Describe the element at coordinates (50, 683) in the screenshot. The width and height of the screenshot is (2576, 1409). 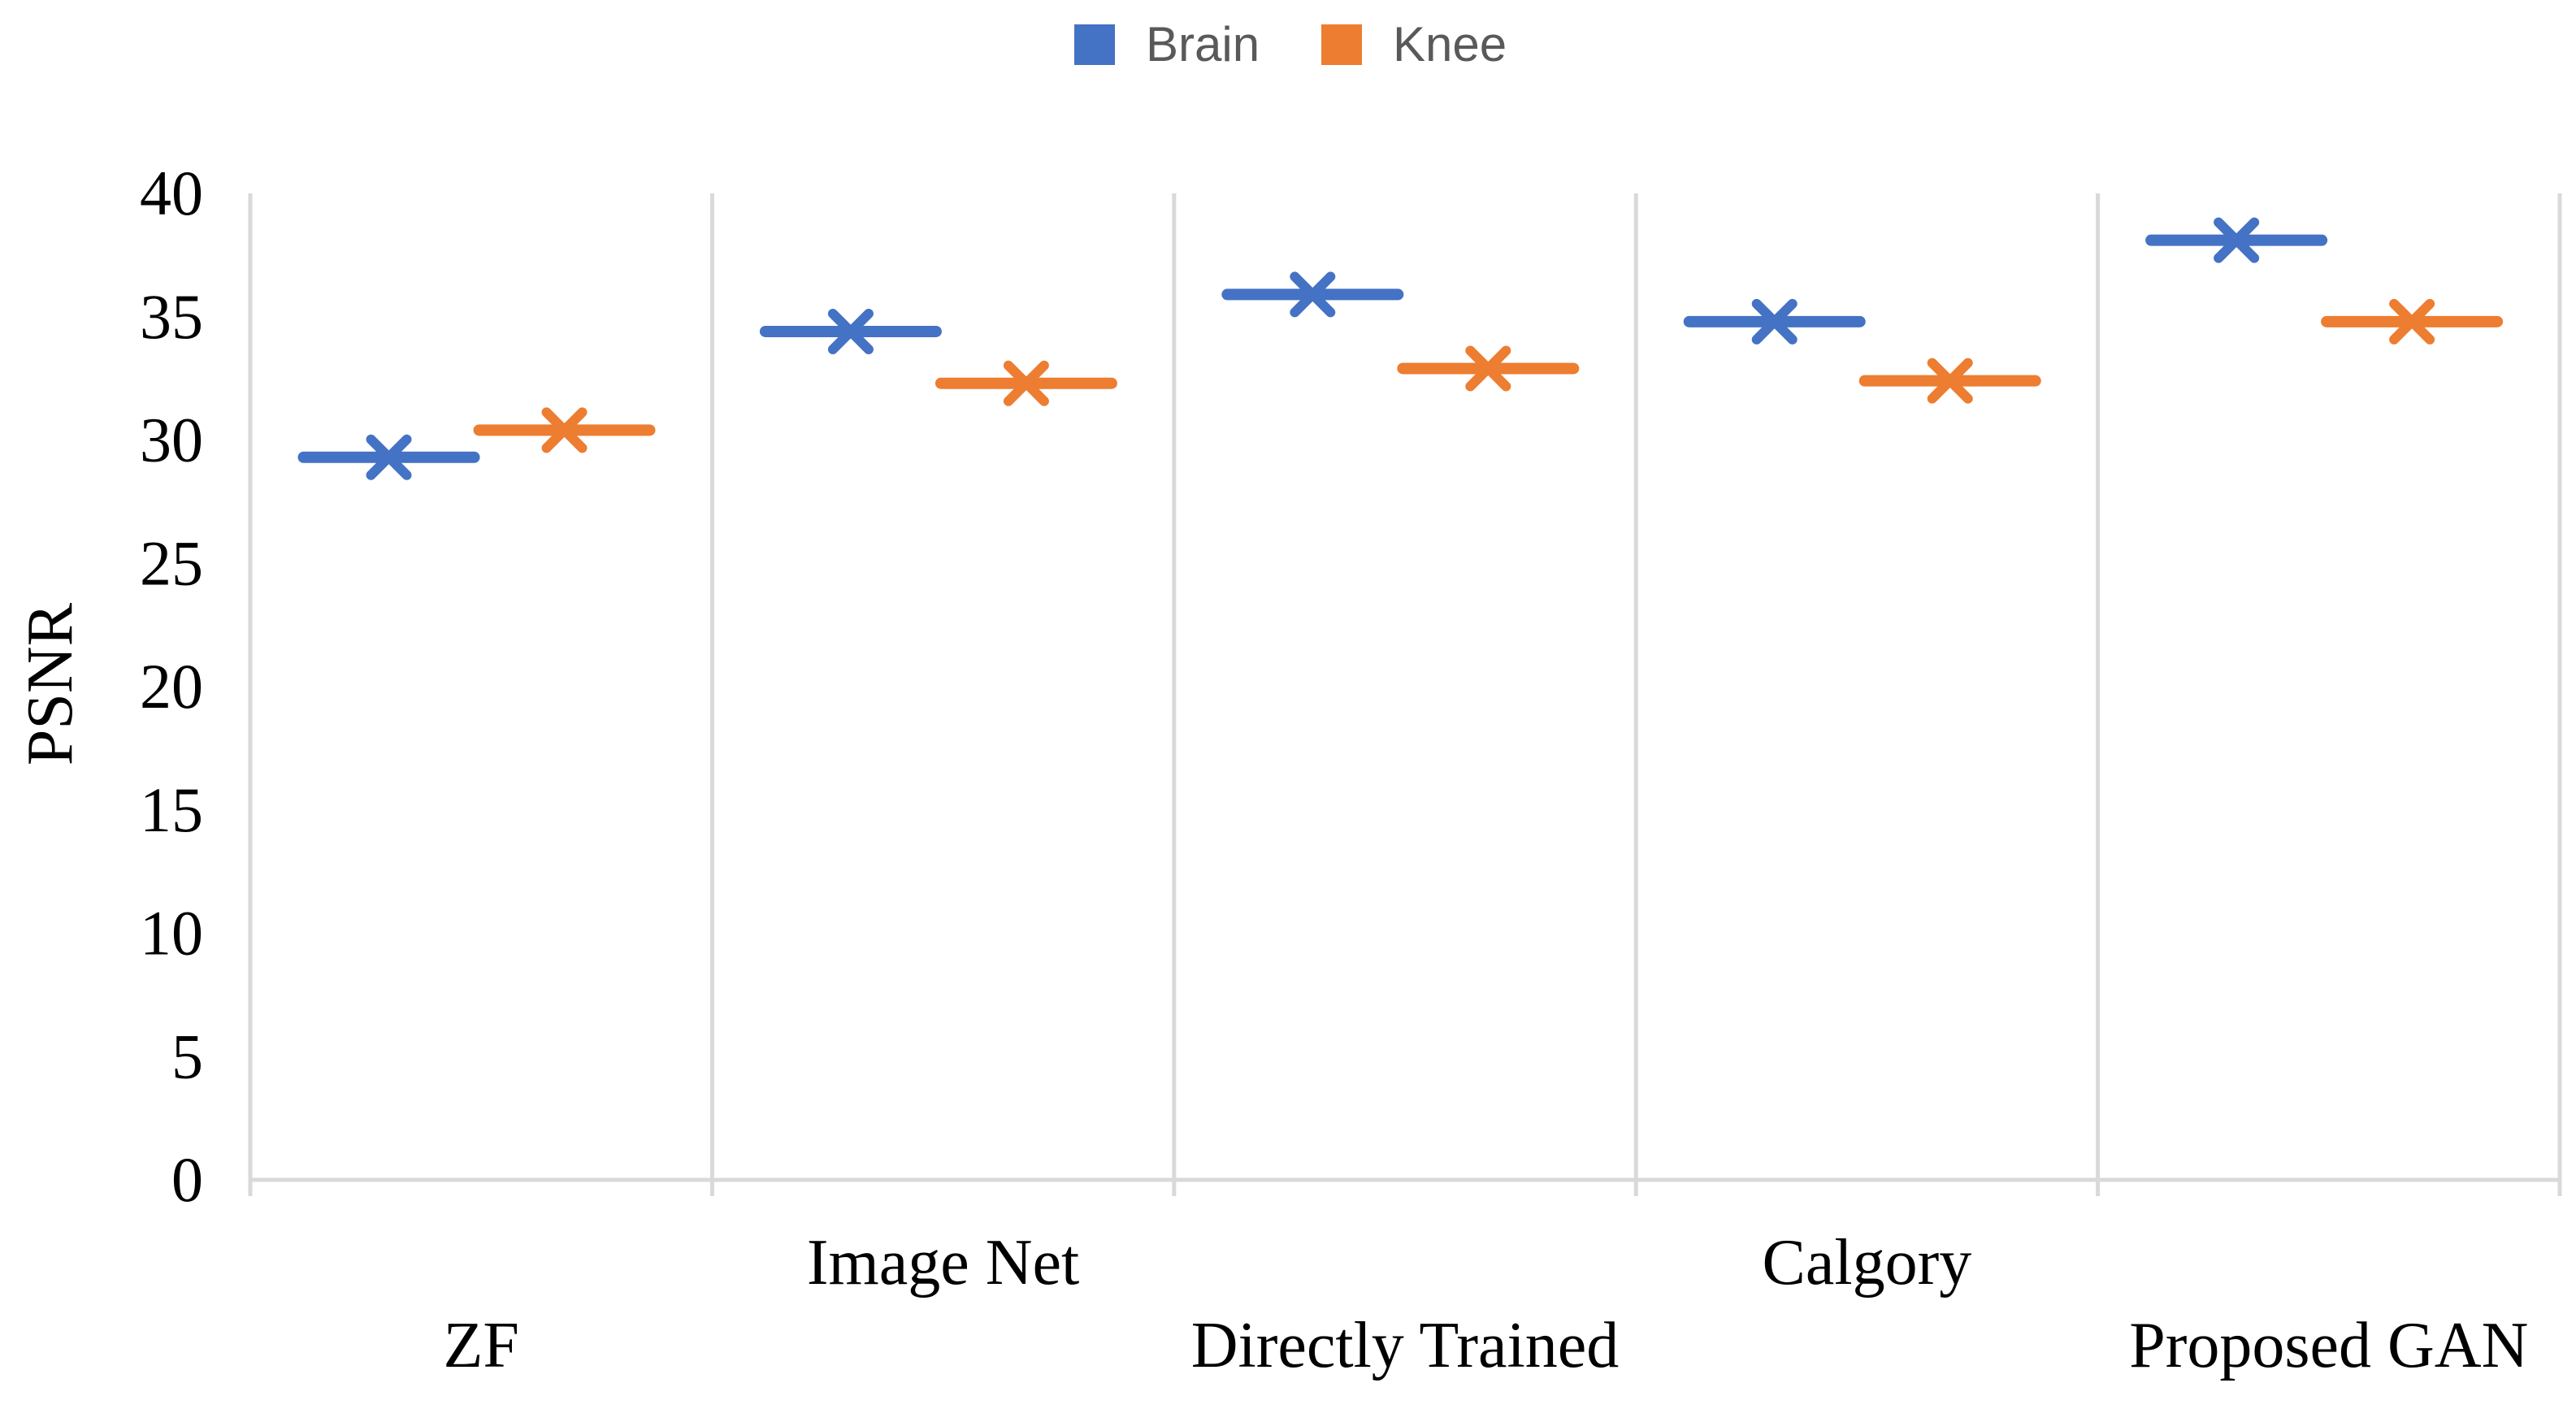
I see `y-axis-title: PSNR` at that location.